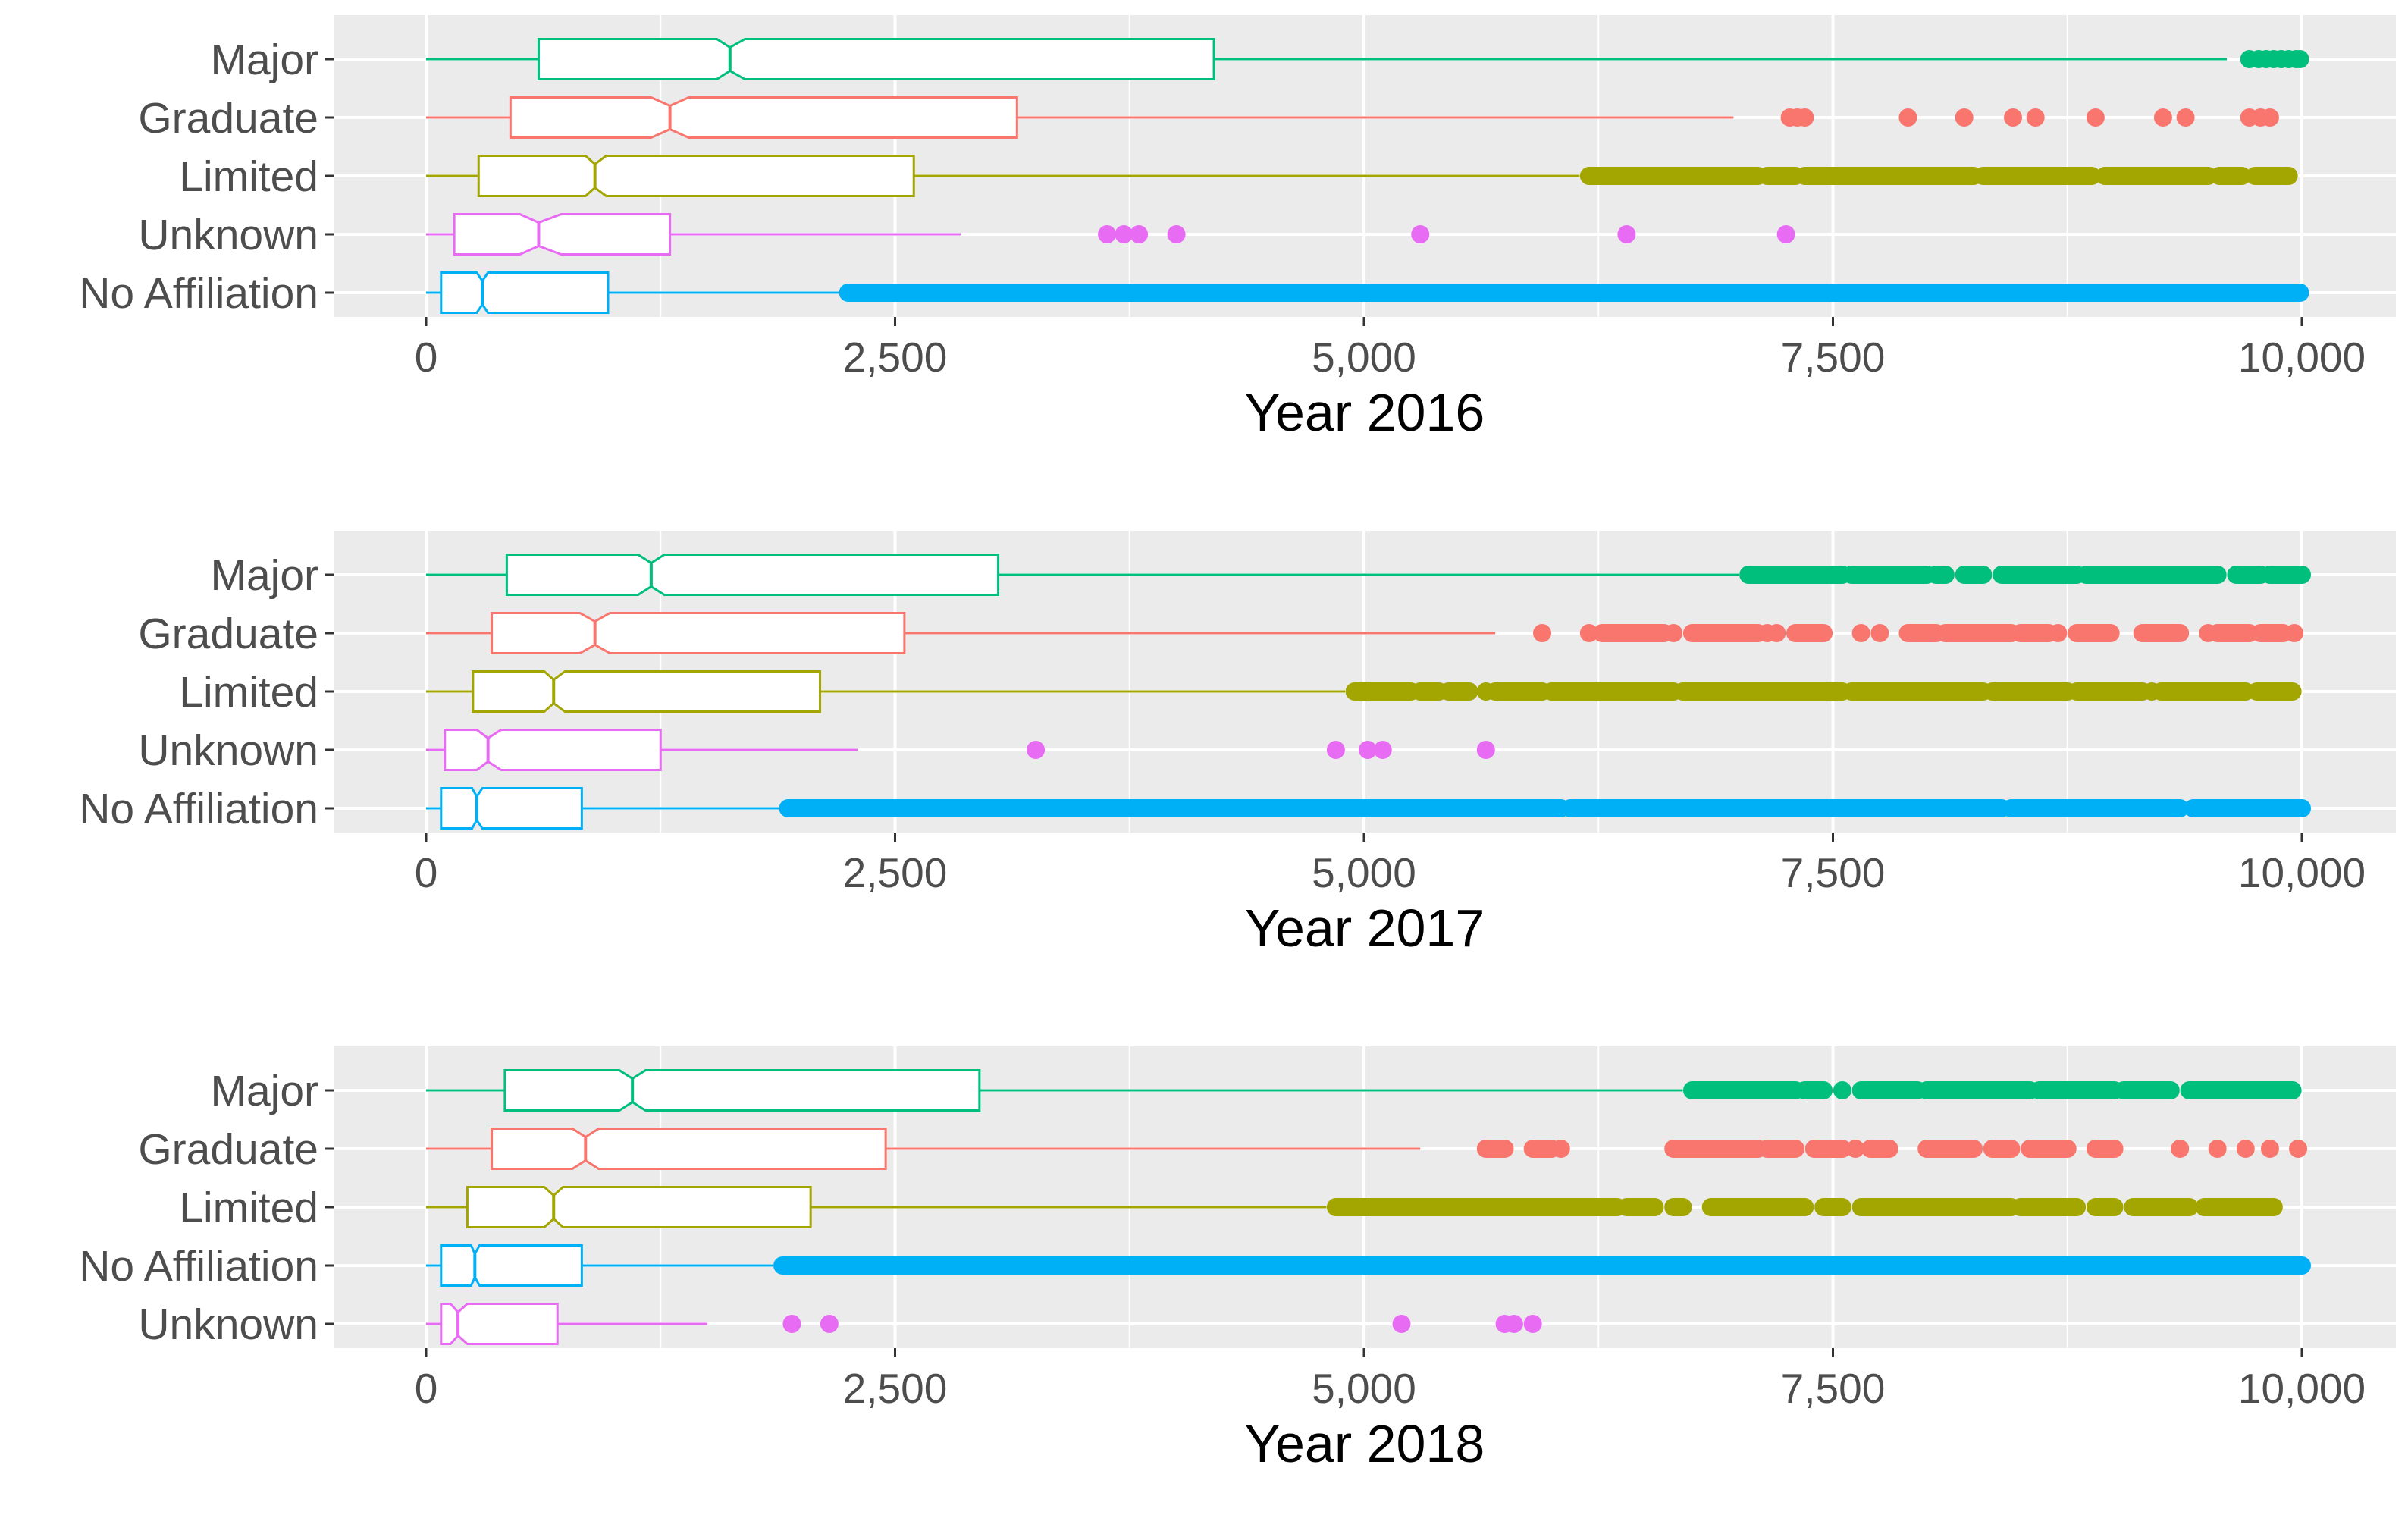  What do you see at coordinates (1365, 1443) in the screenshot?
I see `x-axis-title: Year 2018` at bounding box center [1365, 1443].